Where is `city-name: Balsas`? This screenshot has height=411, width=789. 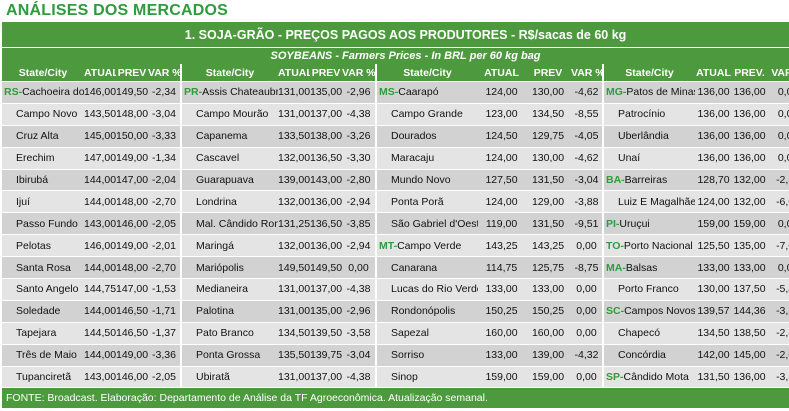
city-name: Balsas is located at coordinates (641, 267).